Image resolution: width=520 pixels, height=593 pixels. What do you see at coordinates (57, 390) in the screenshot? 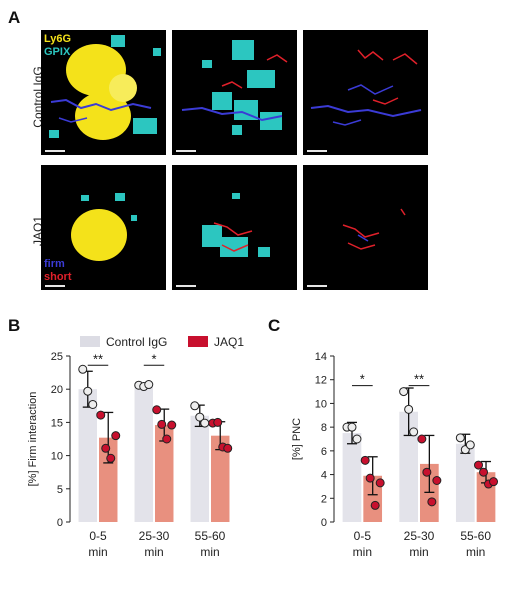
I see `y-tick-label: 20` at bounding box center [57, 390].